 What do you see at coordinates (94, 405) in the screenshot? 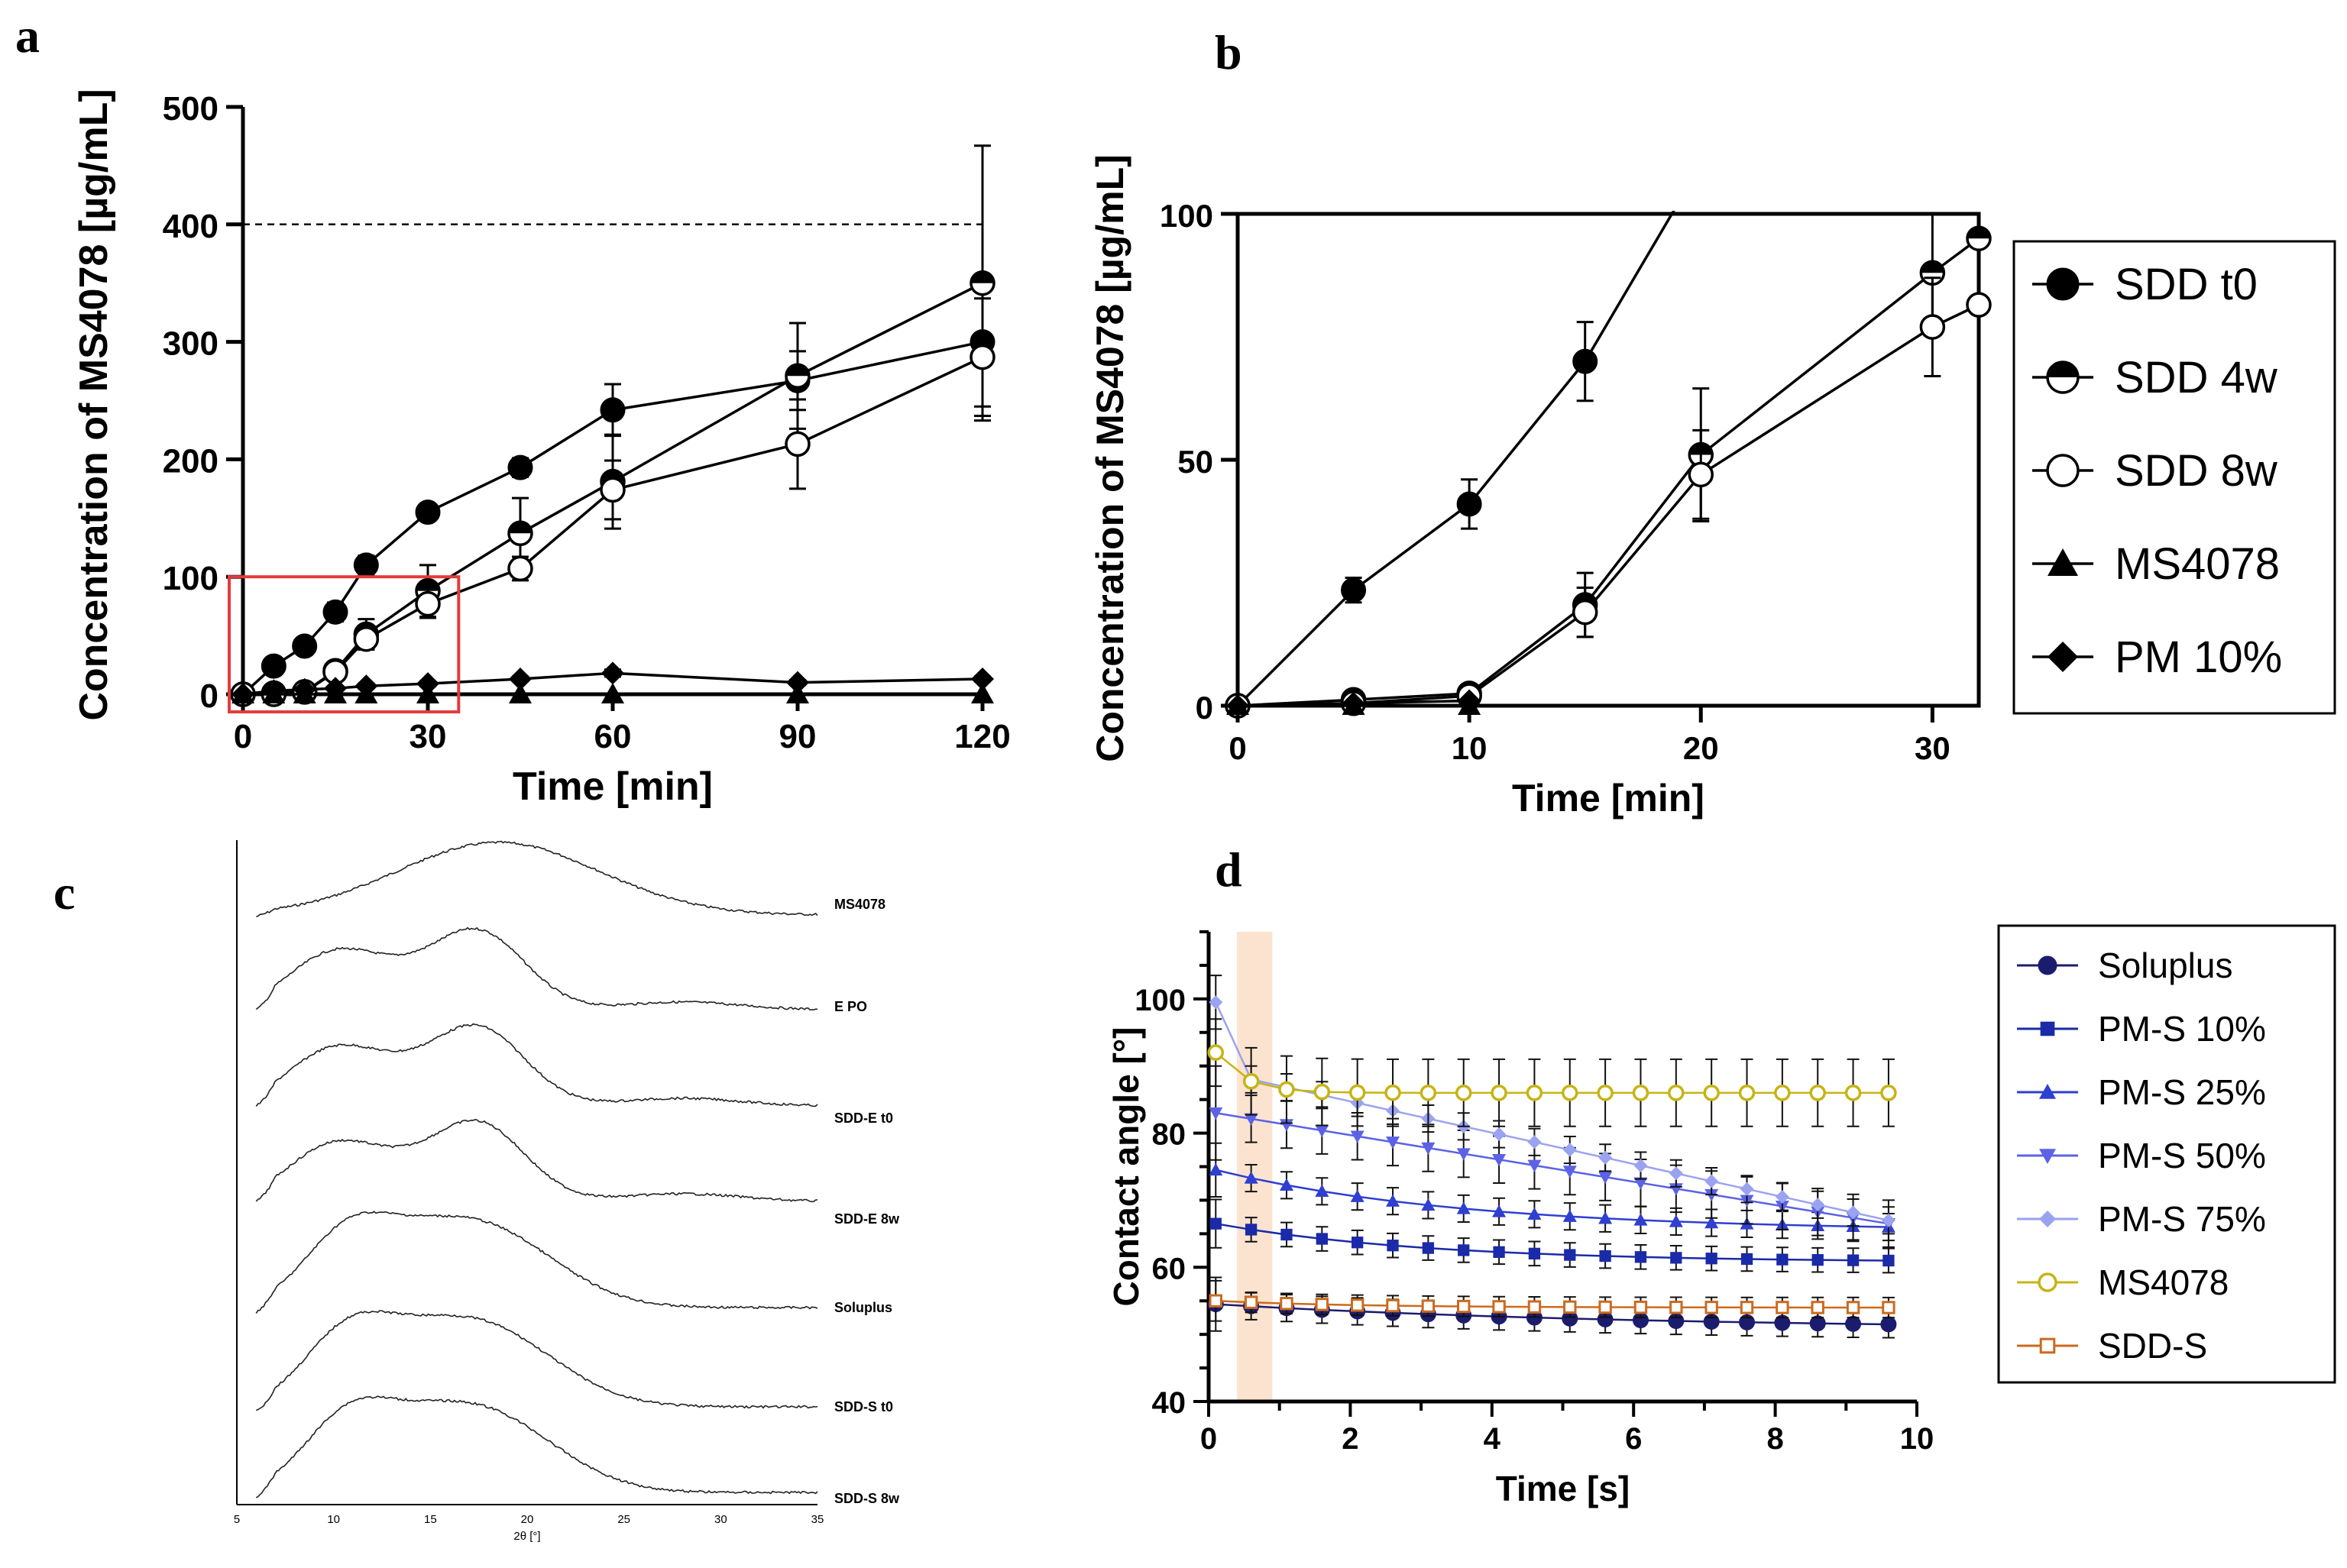
I see `y-axis-title: Concentration of MS4078 [µg/mL]` at bounding box center [94, 405].